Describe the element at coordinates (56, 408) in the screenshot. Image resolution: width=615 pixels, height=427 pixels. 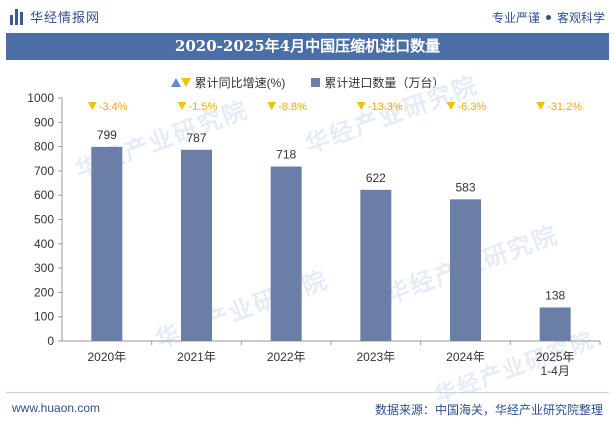
I see `footer-site: www.huaon.com` at that location.